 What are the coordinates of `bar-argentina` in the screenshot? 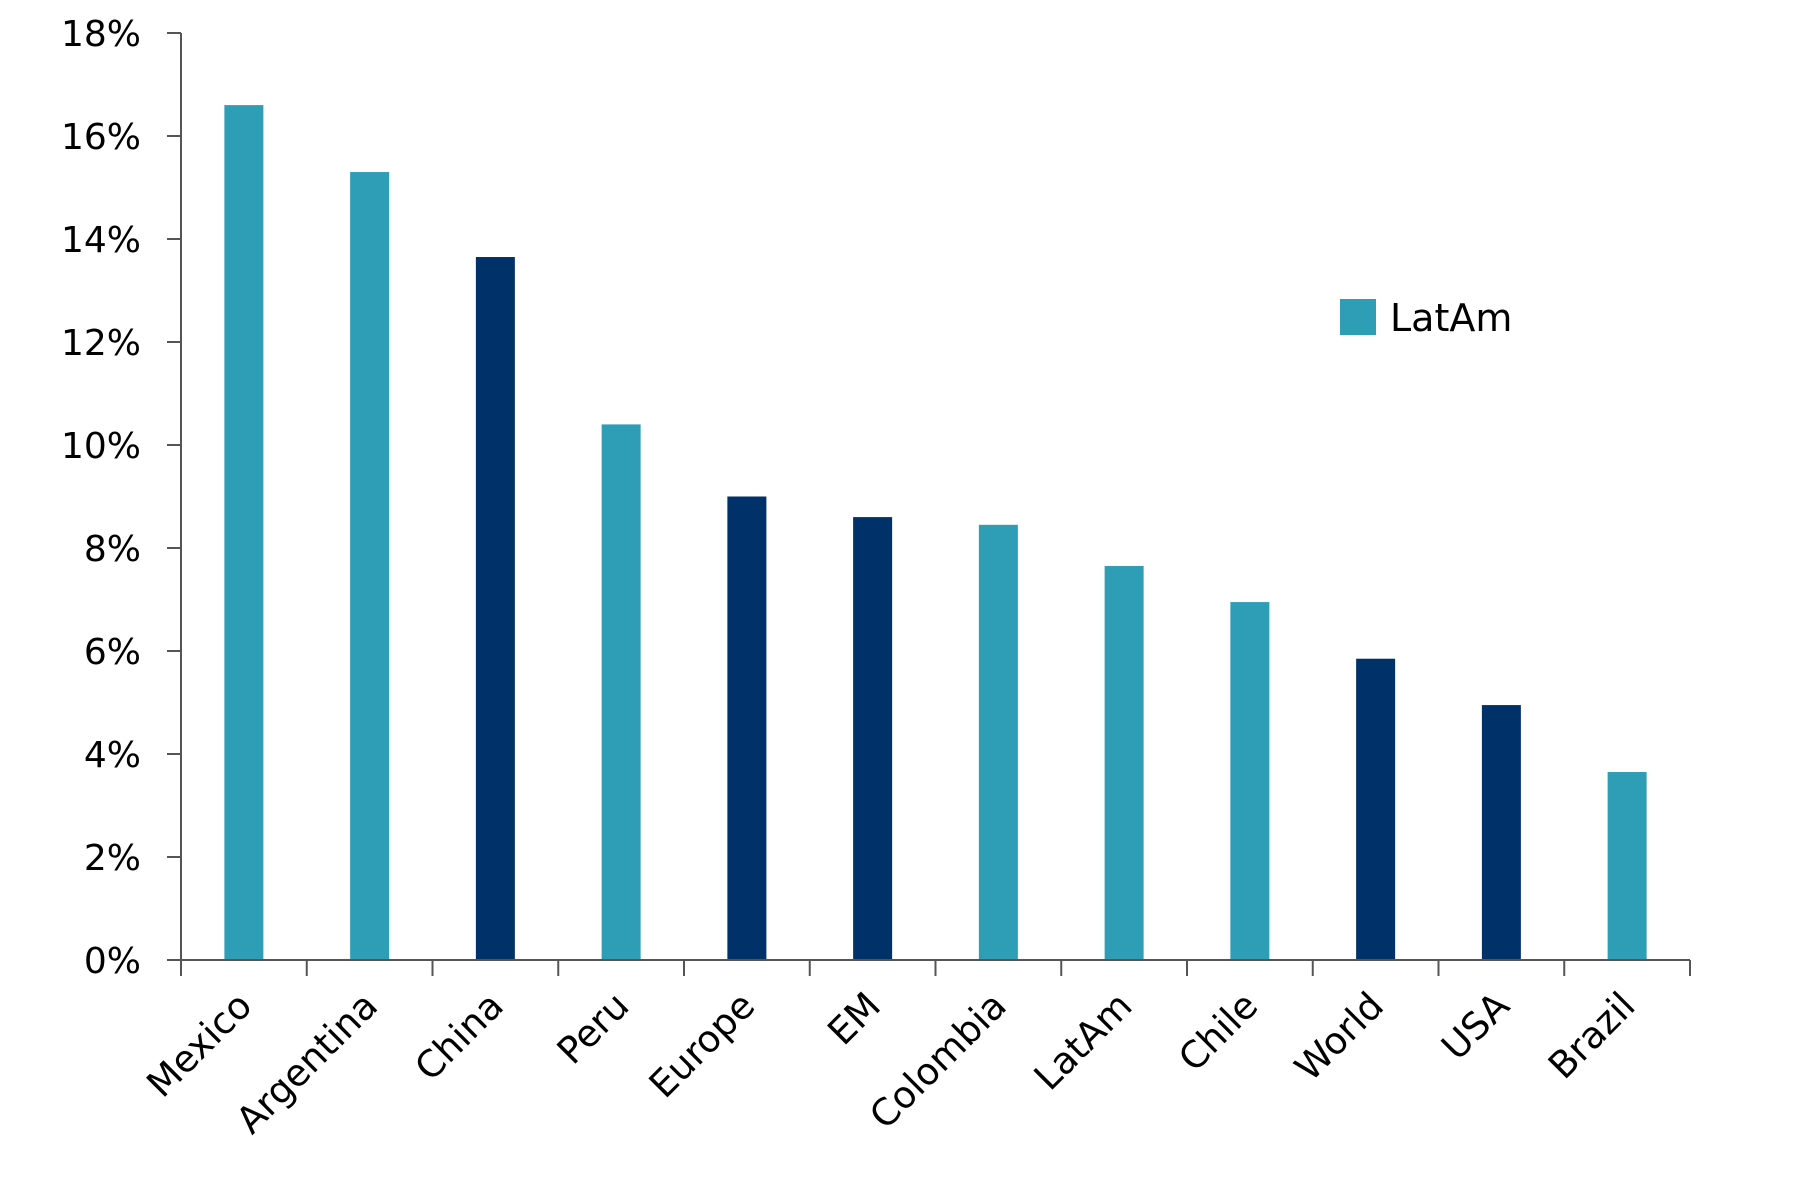 It's located at (370, 566).